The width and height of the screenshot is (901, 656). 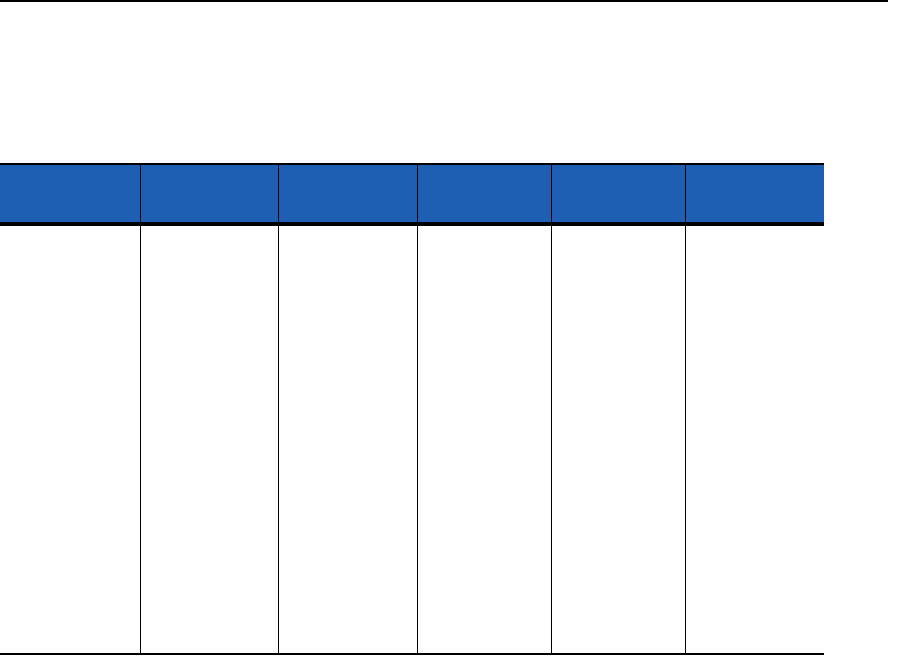 What do you see at coordinates (412, 654) in the screenshot?
I see `table-bottom-rule` at bounding box center [412, 654].